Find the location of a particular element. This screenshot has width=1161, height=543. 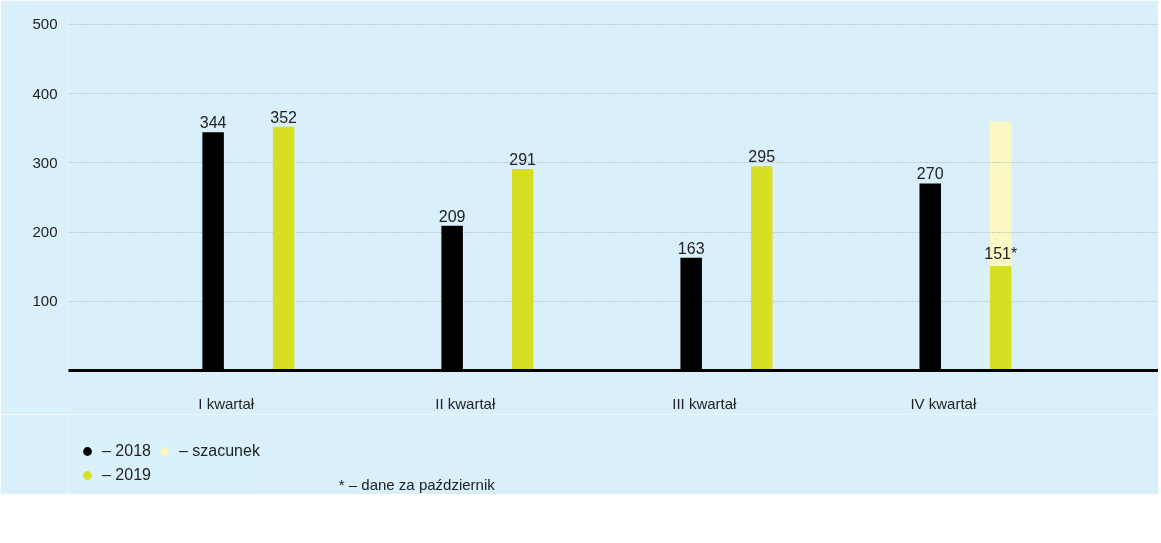

y-tick-label: 300 is located at coordinates (45, 162).